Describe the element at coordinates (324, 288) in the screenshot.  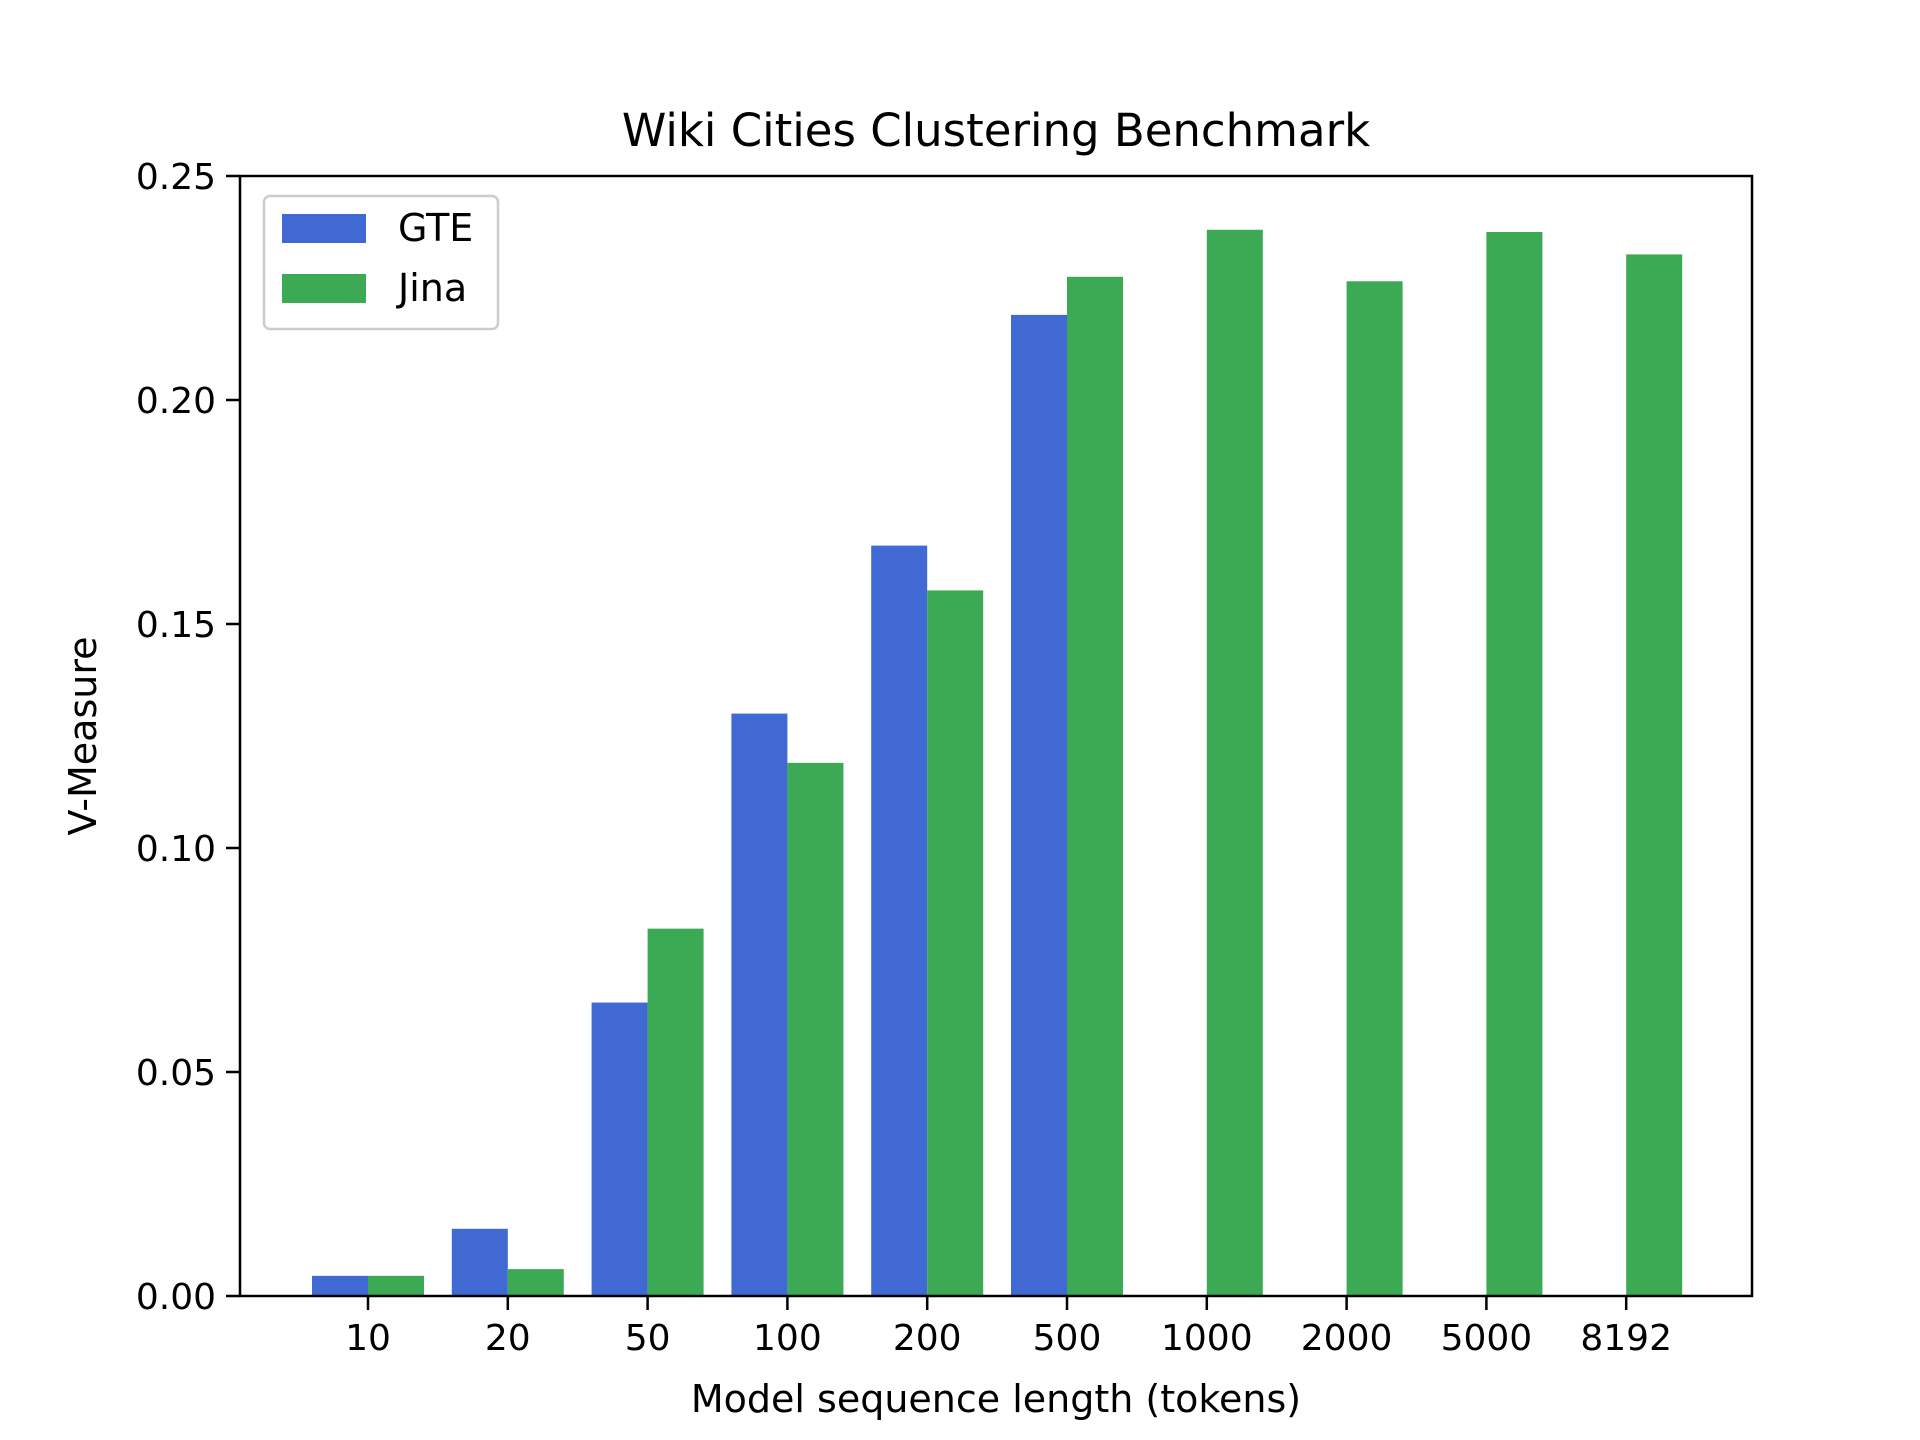
I see `legend-swatch-jina` at that location.